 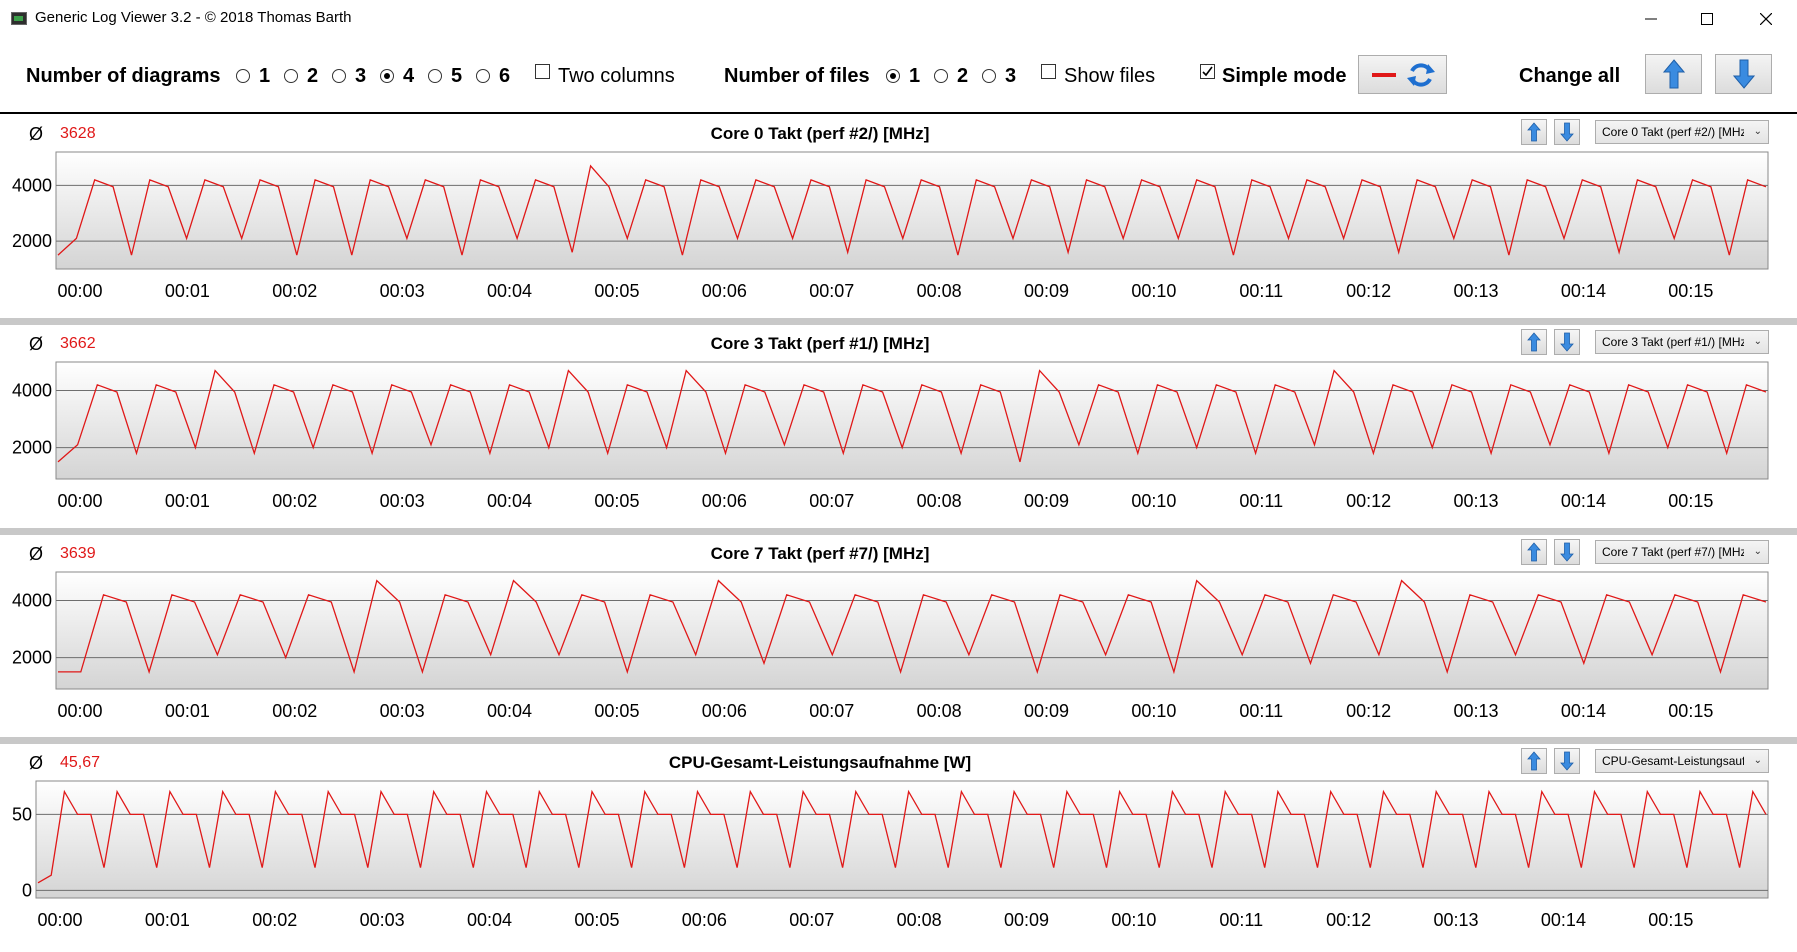 I want to click on two-columns-checkbox, so click(x=542, y=71).